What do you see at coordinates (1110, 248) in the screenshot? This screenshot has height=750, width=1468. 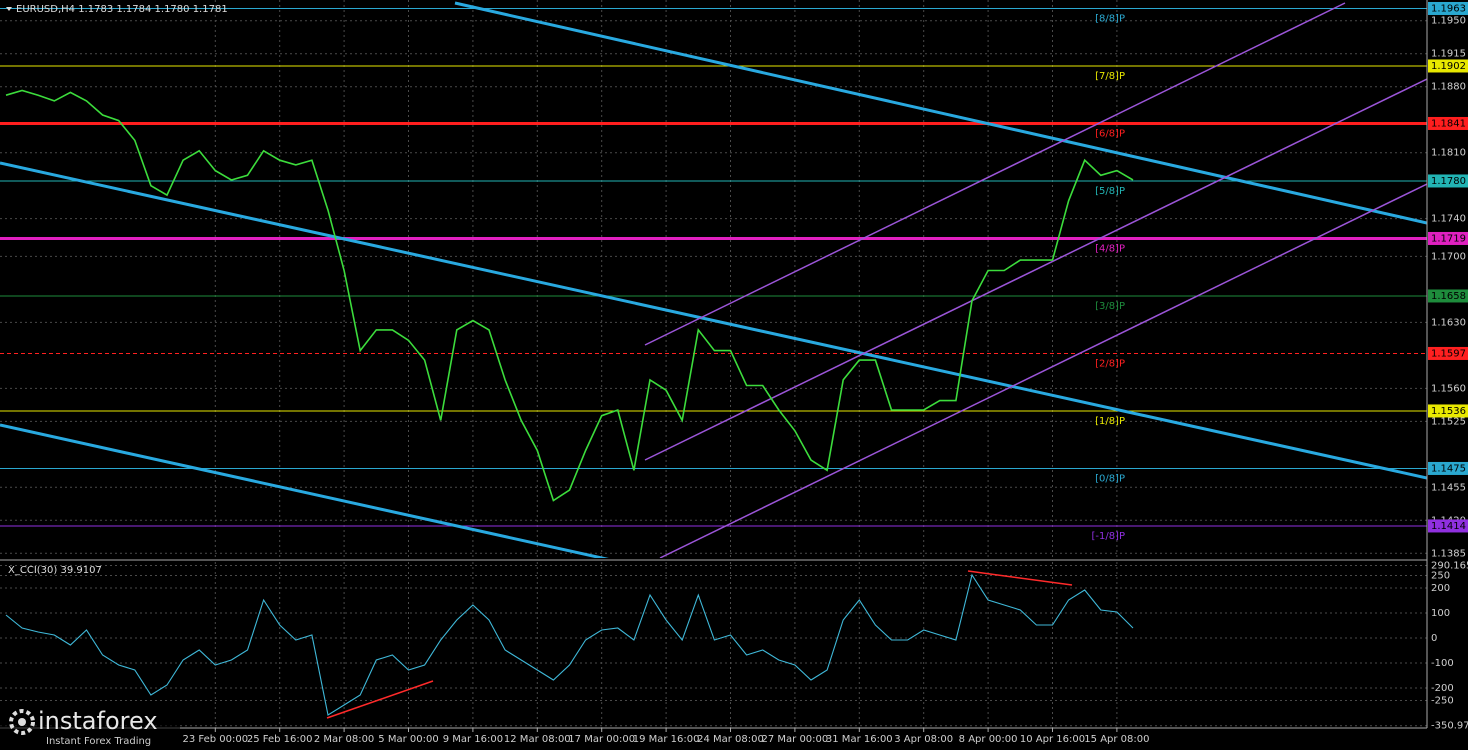 I see `level-name: [4/8]P` at bounding box center [1110, 248].